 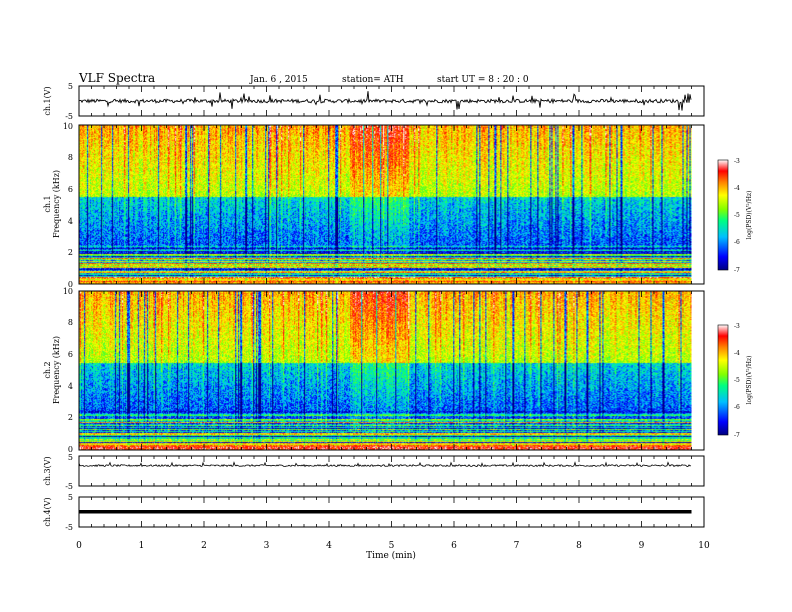 I want to click on x-tick-label-10: 10, so click(x=704, y=546).